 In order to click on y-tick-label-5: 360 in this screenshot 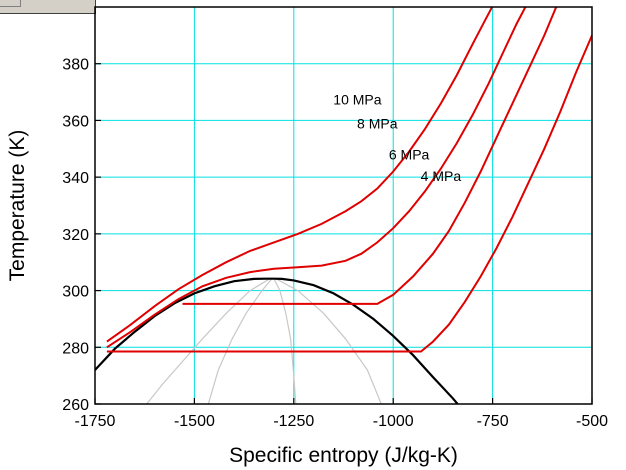, I will do `click(75, 121)`.